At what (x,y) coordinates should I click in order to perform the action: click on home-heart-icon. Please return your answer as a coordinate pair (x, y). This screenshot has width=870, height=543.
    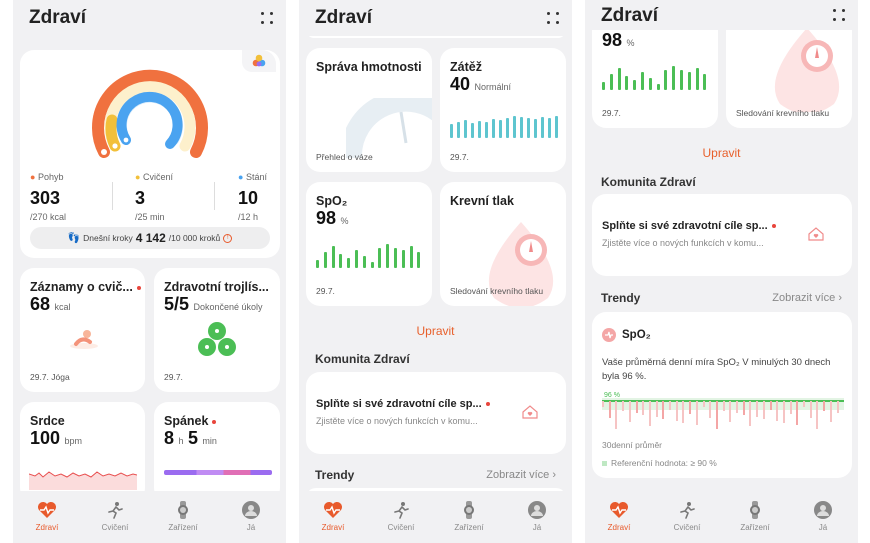
    Looking at the image, I should click on (816, 234).